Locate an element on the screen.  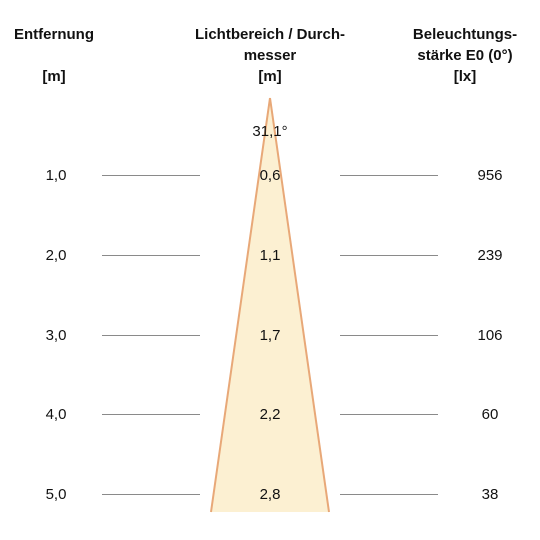
row-3: 3,0 1,7 106 is located at coordinates (270, 336).